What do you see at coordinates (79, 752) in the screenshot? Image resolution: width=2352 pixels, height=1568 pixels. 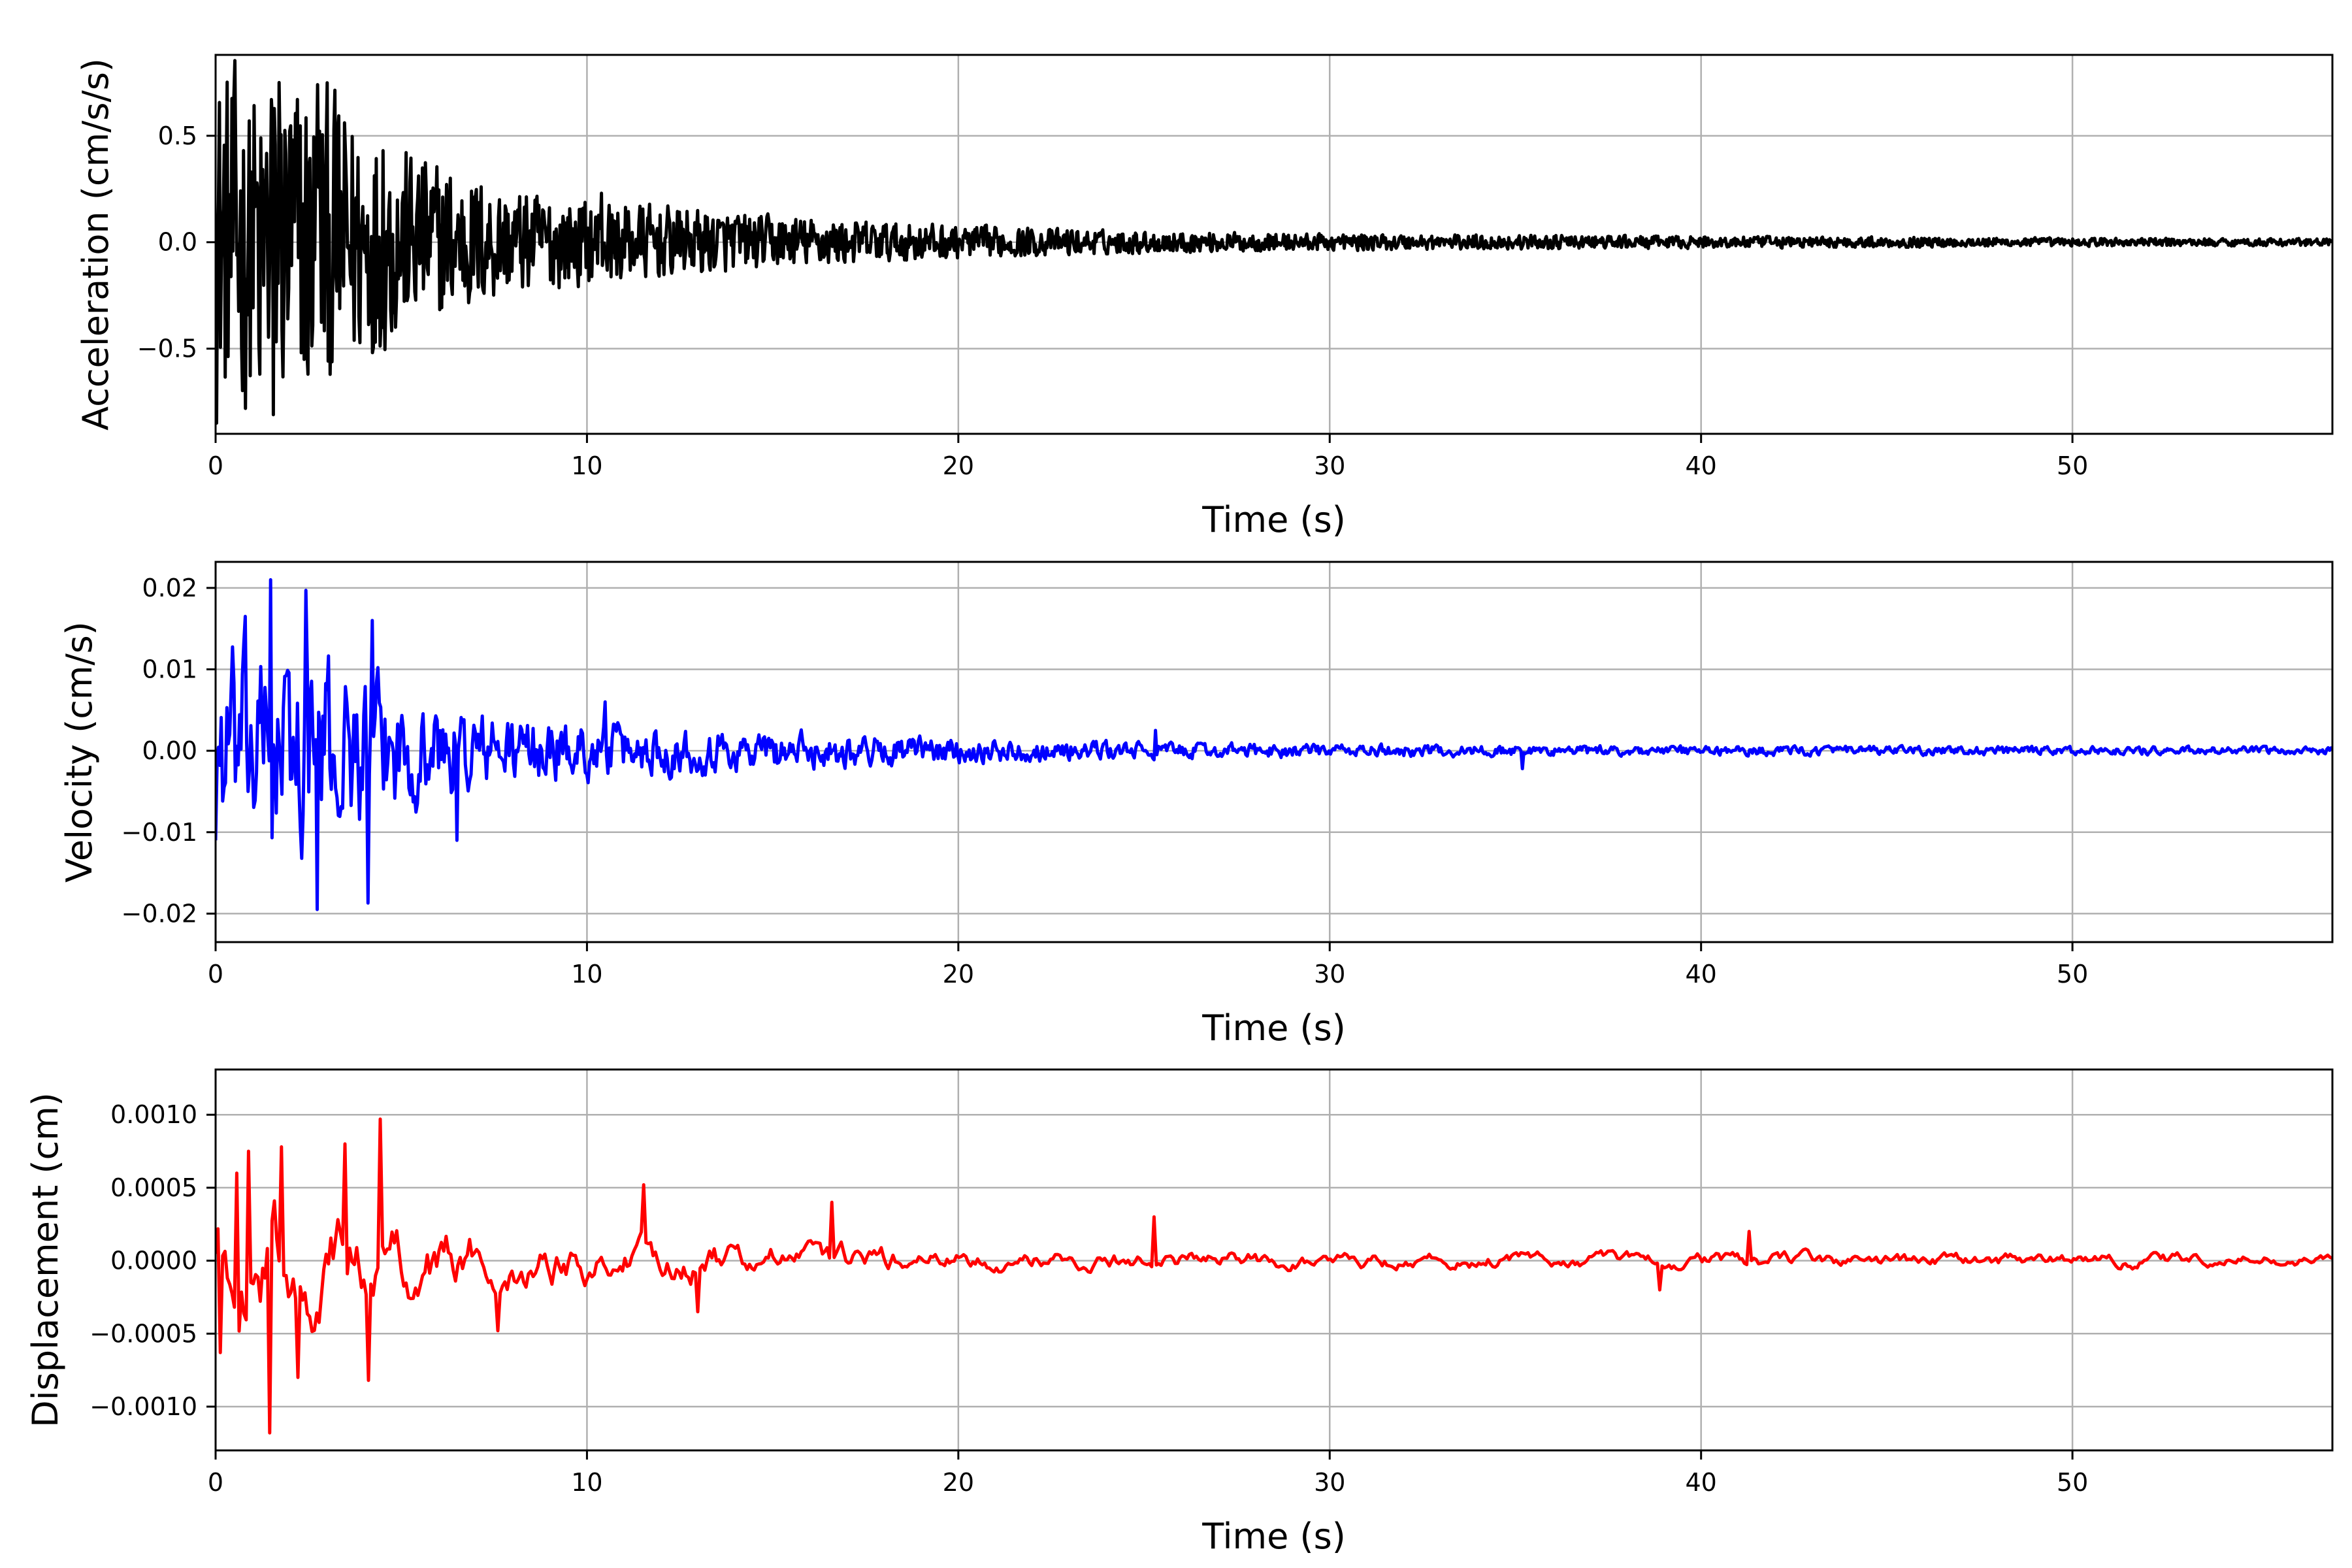 I see `velocity-y-axis-label: Velocity (cm/s)` at bounding box center [79, 752].